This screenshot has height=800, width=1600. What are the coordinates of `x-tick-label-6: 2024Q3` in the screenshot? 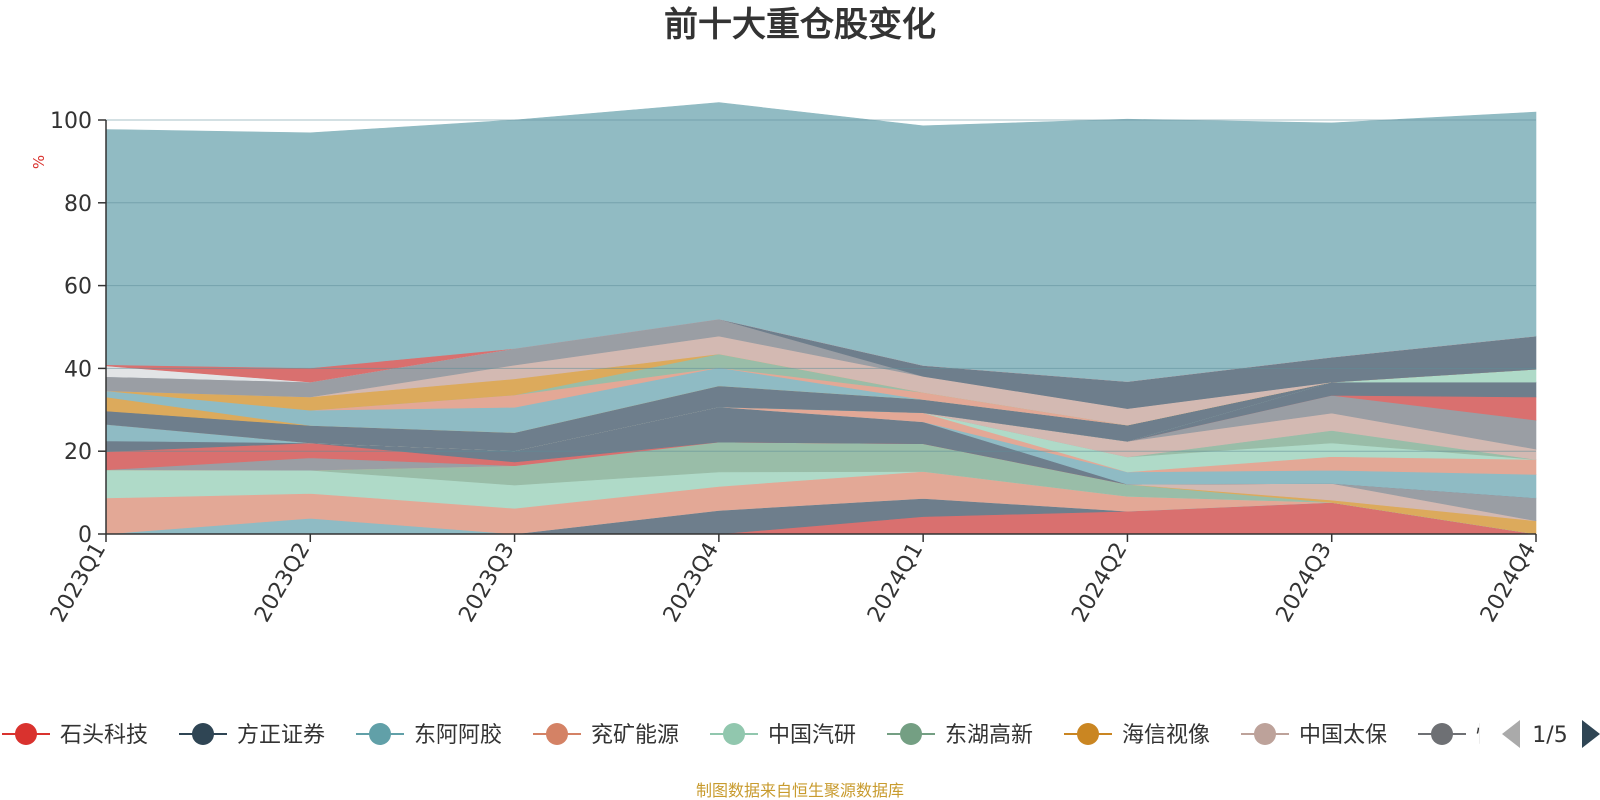 It's located at (1304, 583).